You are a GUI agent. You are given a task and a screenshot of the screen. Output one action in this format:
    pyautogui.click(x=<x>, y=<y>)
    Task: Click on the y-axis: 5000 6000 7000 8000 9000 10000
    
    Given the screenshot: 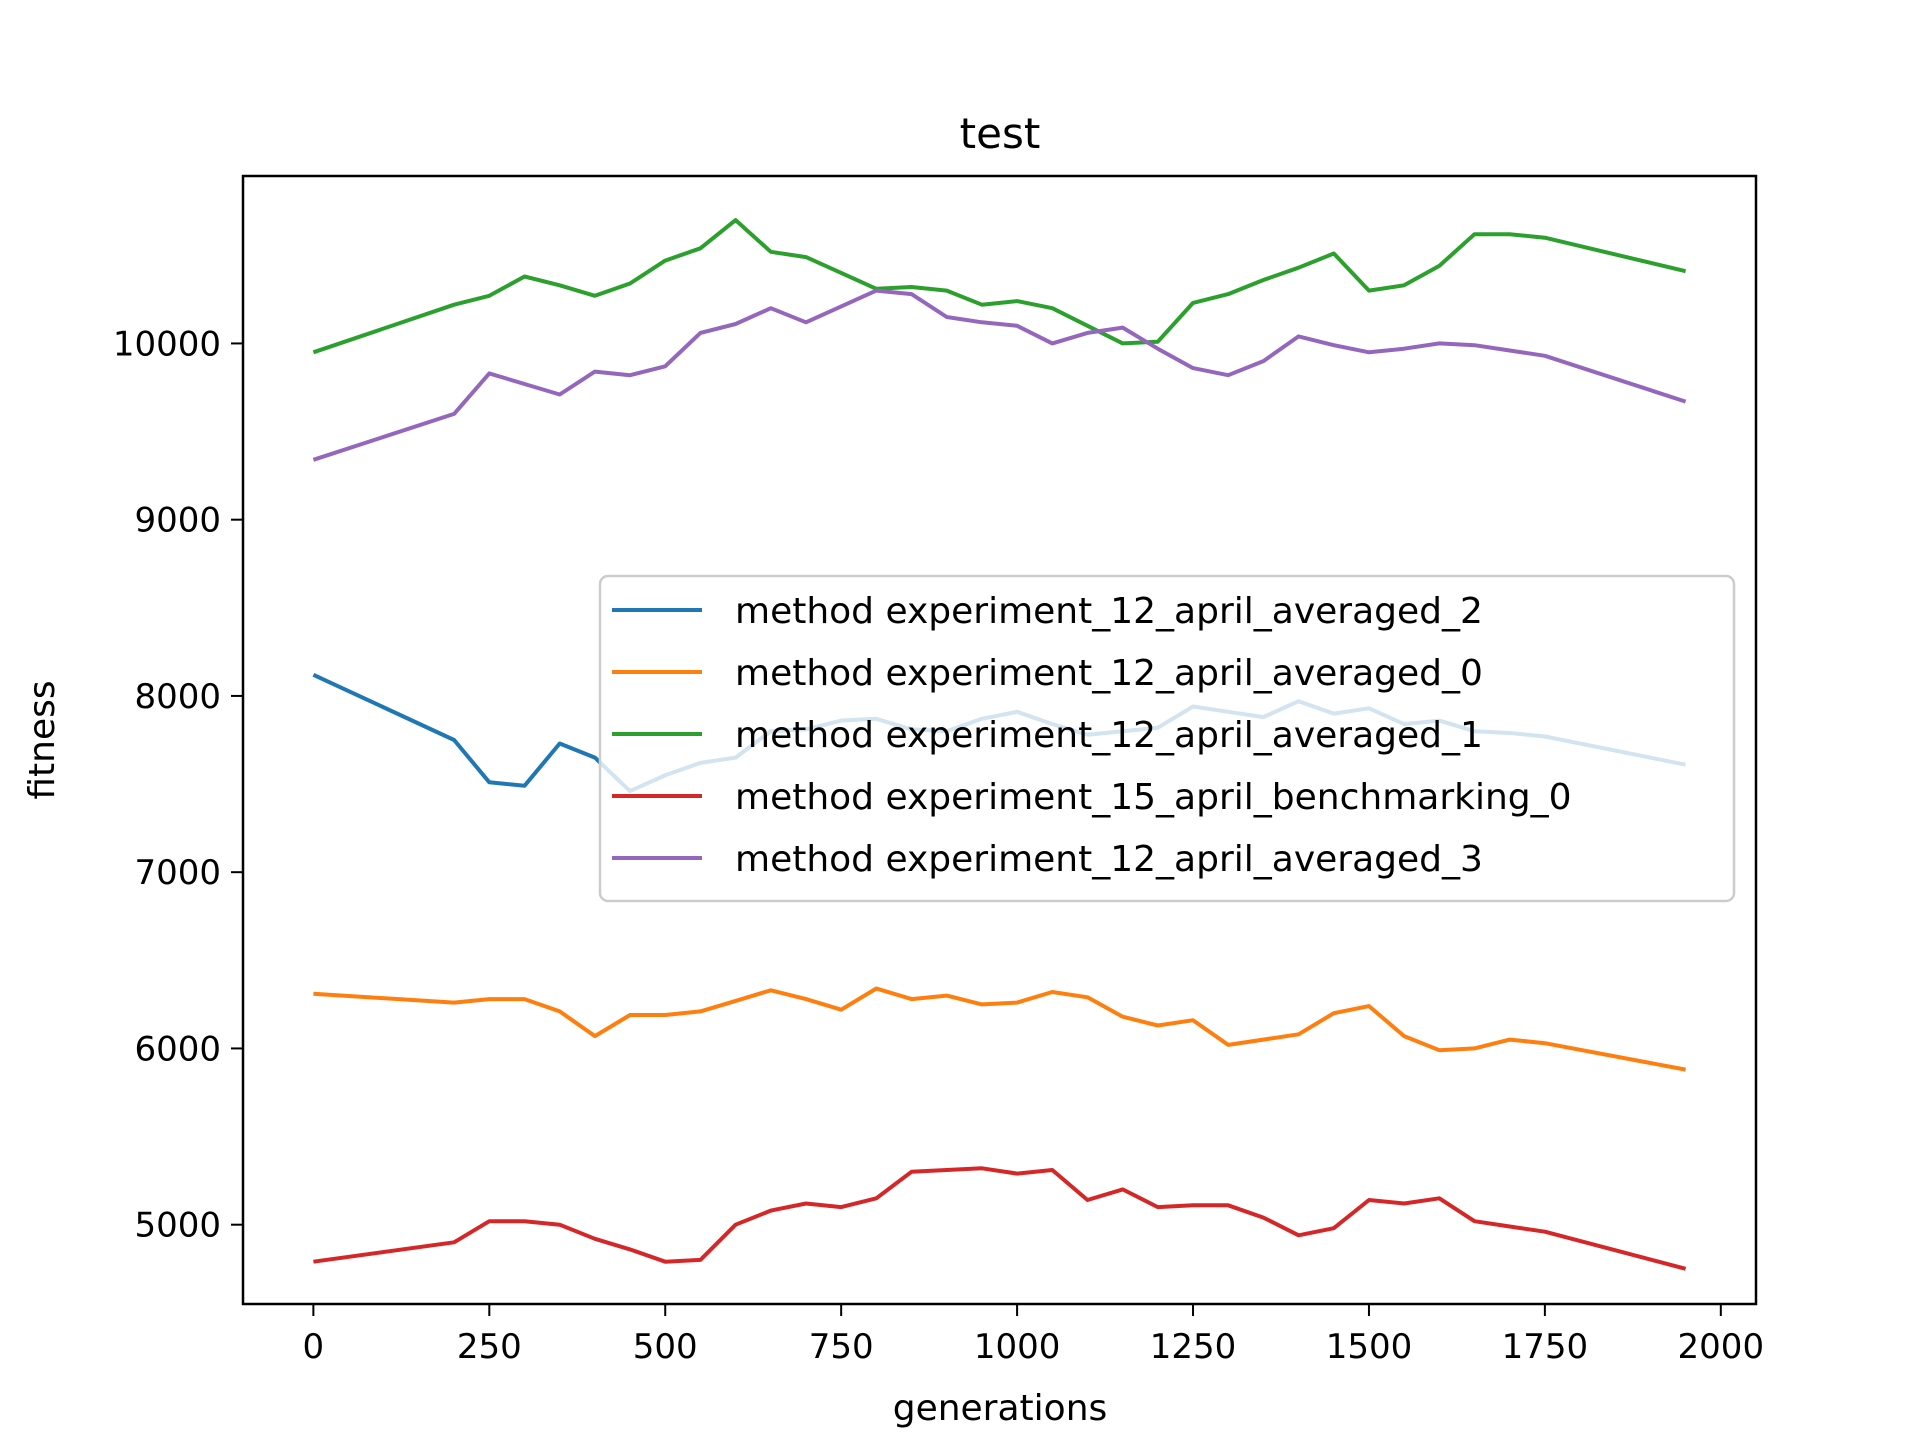 What is the action you would take?
    pyautogui.click(x=178, y=785)
    